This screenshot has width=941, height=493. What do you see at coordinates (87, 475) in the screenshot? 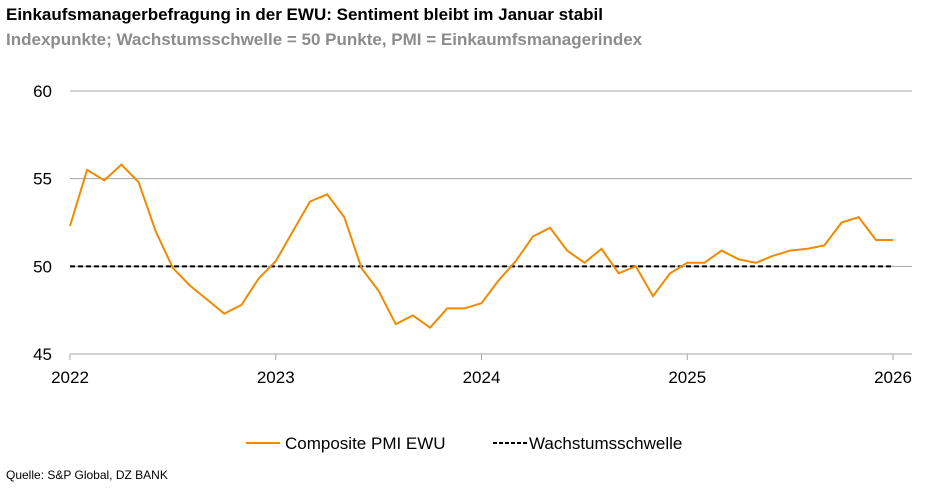
I see `source-note: Quelle: S&P Global, DZ BANK` at bounding box center [87, 475].